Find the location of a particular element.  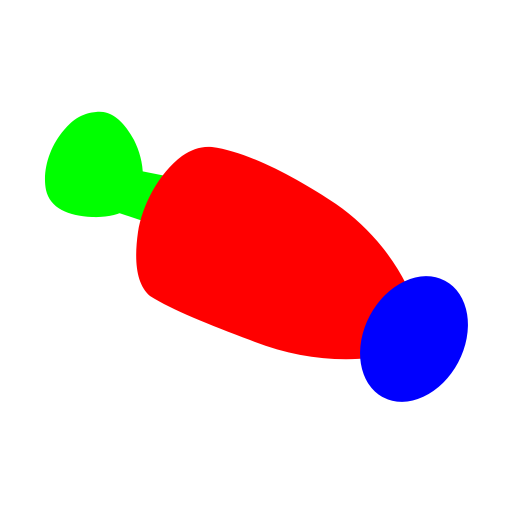

cap-shape is located at coordinates (414, 339).